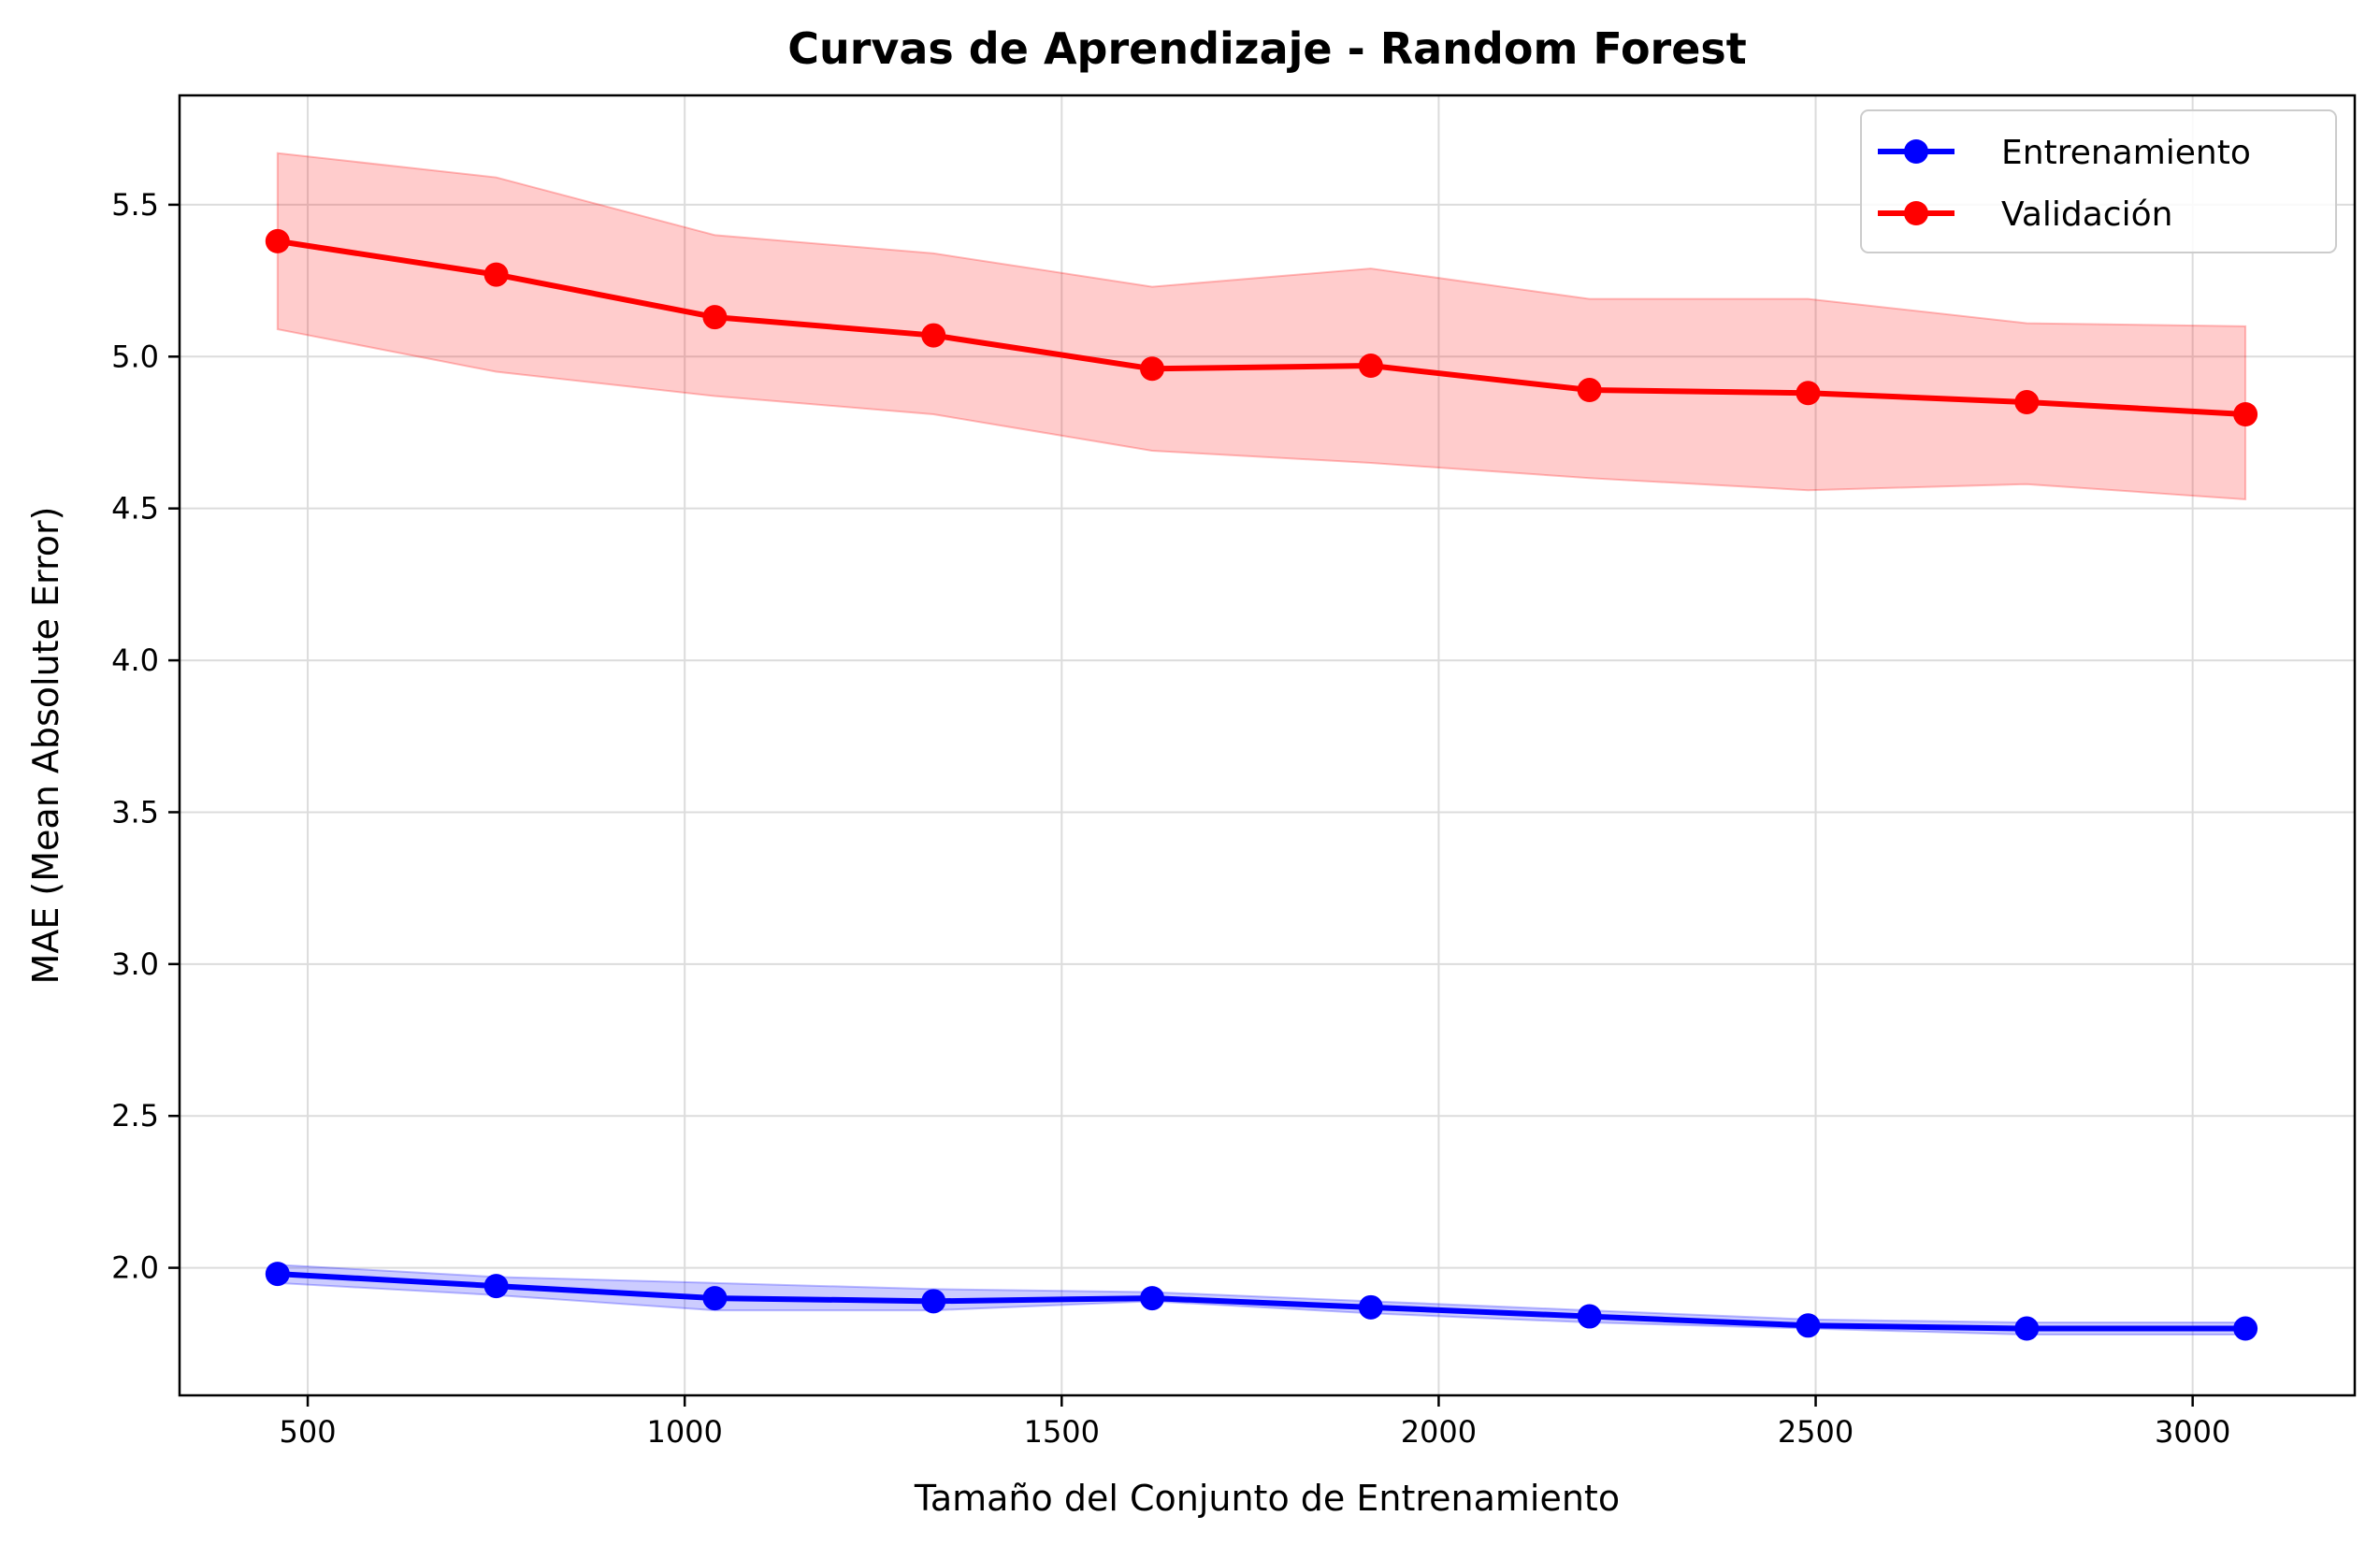 The height and width of the screenshot is (1545, 2380). I want to click on legend-validation-label: Validación, so click(2086, 214).